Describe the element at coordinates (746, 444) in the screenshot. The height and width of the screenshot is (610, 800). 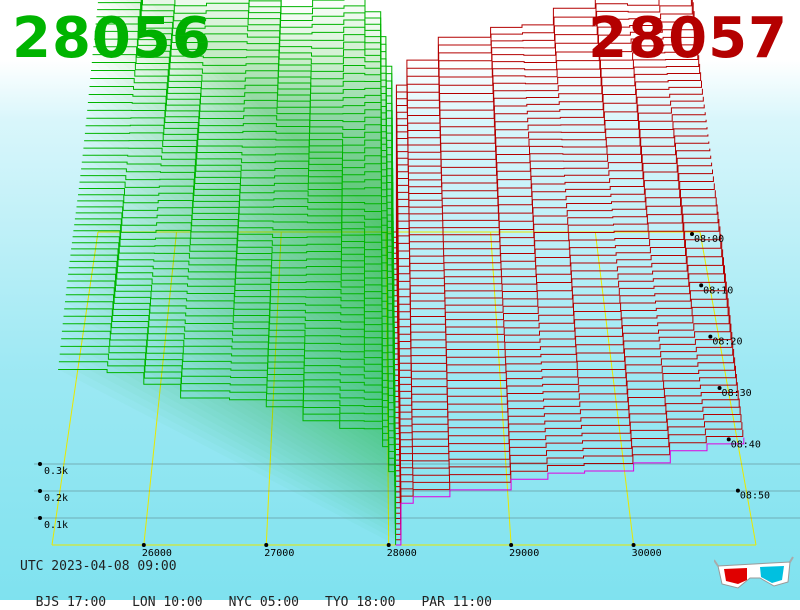
I see `z-tick-label: 08:40` at that location.